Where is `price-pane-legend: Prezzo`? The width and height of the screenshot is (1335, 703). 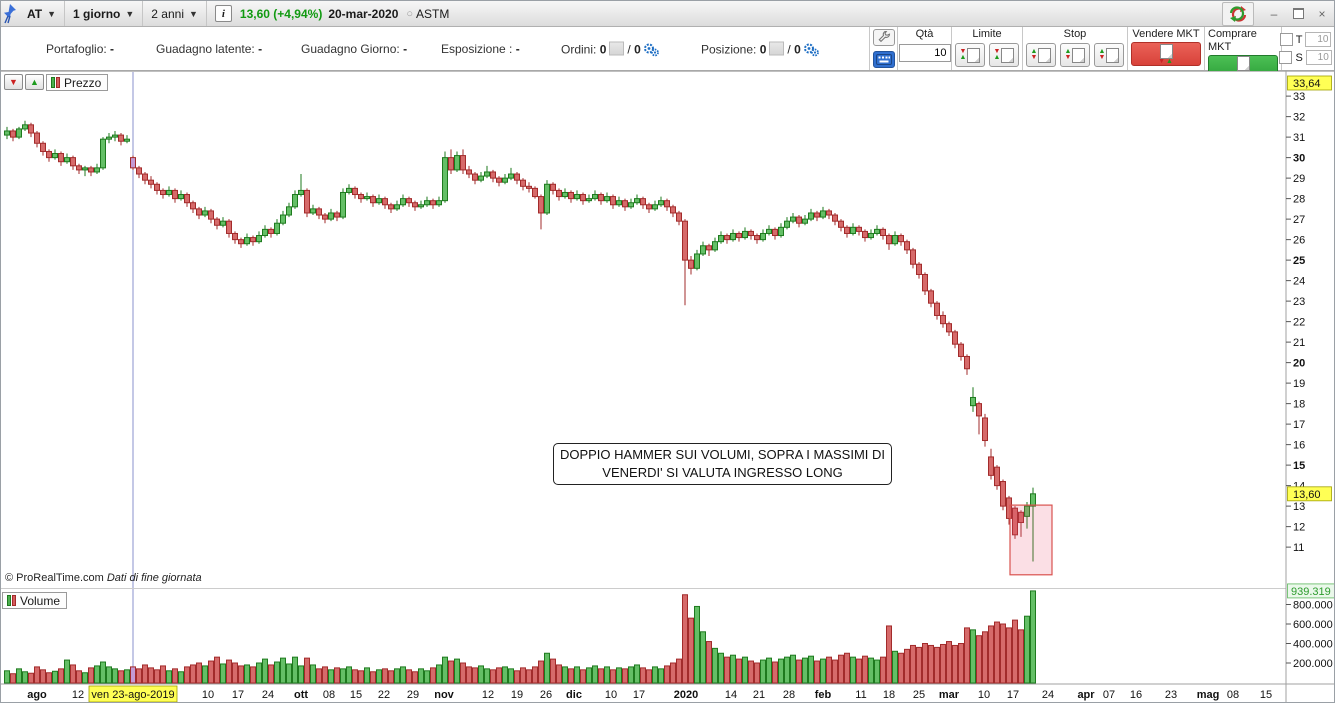 price-pane-legend: Prezzo is located at coordinates (77, 82).